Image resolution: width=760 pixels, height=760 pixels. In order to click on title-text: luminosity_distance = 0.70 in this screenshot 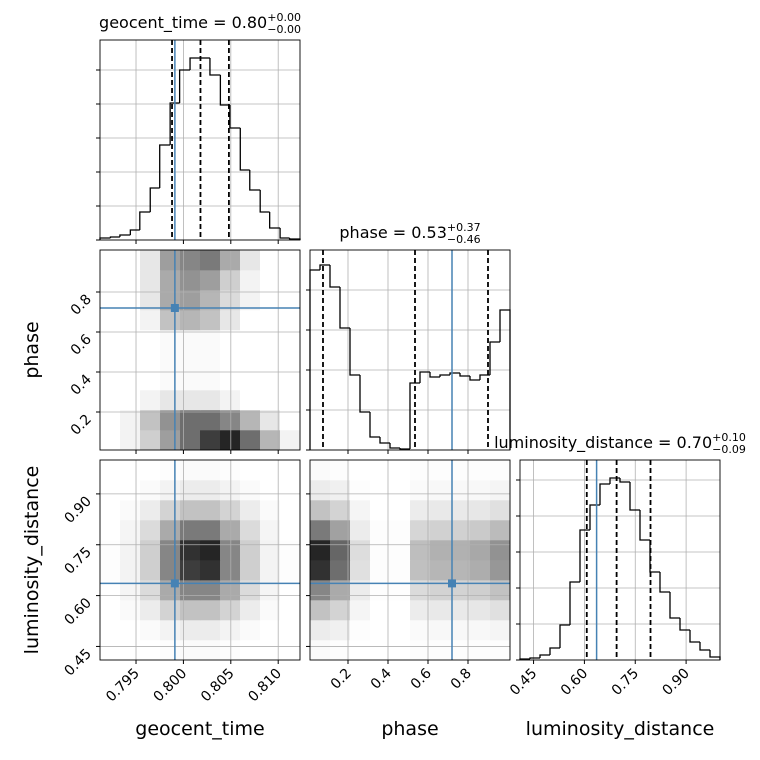, I will do `click(603, 443)`.